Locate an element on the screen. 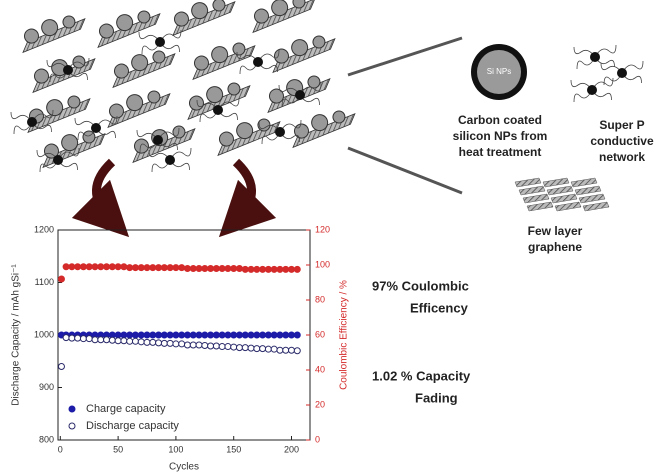  legend-label: Discharge capacity is located at coordinates (132, 426).